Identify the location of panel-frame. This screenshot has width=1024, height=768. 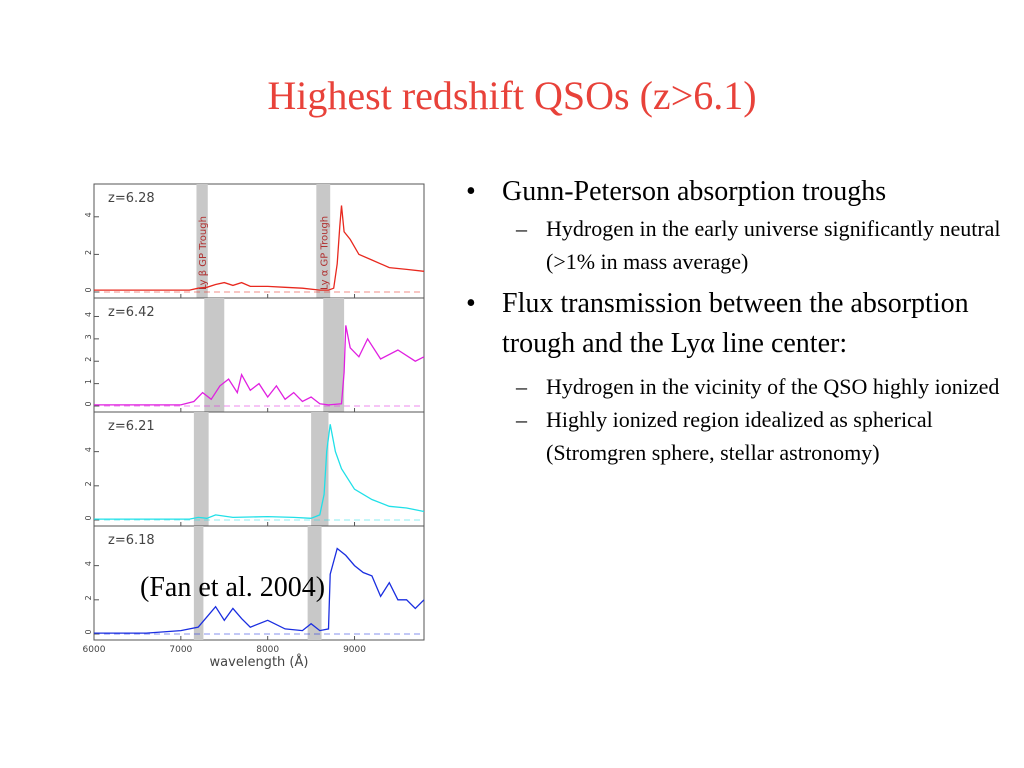
(259, 583).